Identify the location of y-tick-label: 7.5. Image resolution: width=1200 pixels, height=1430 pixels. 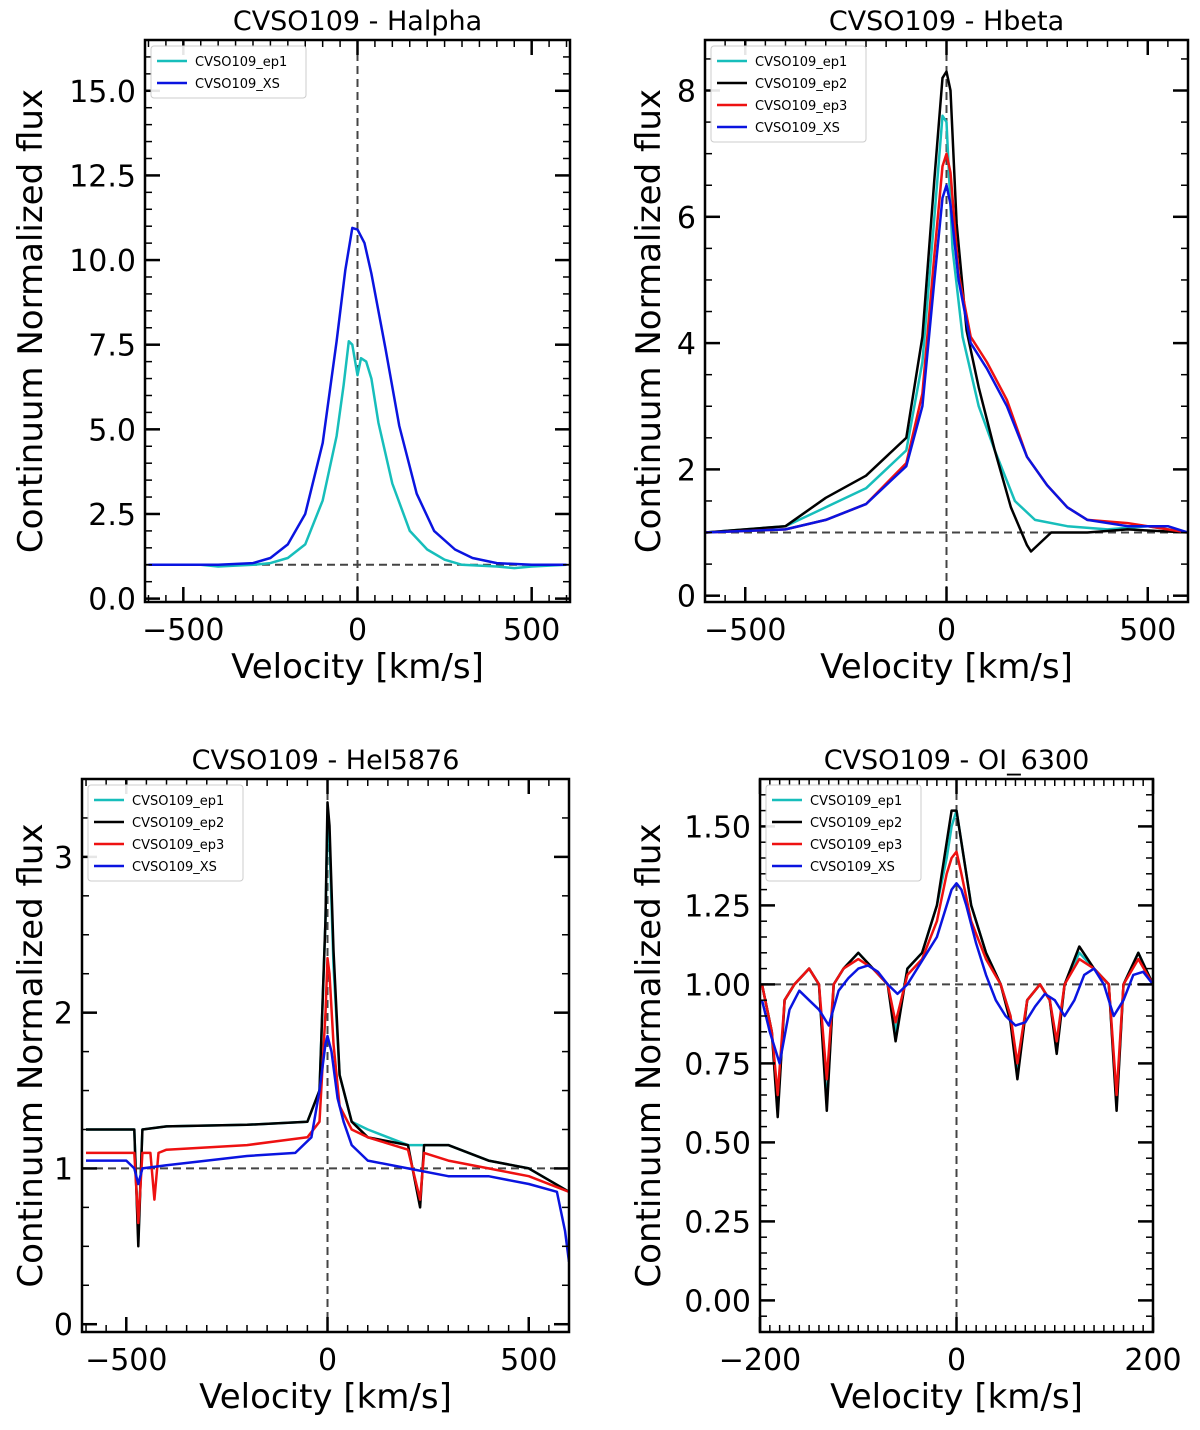
(112, 346).